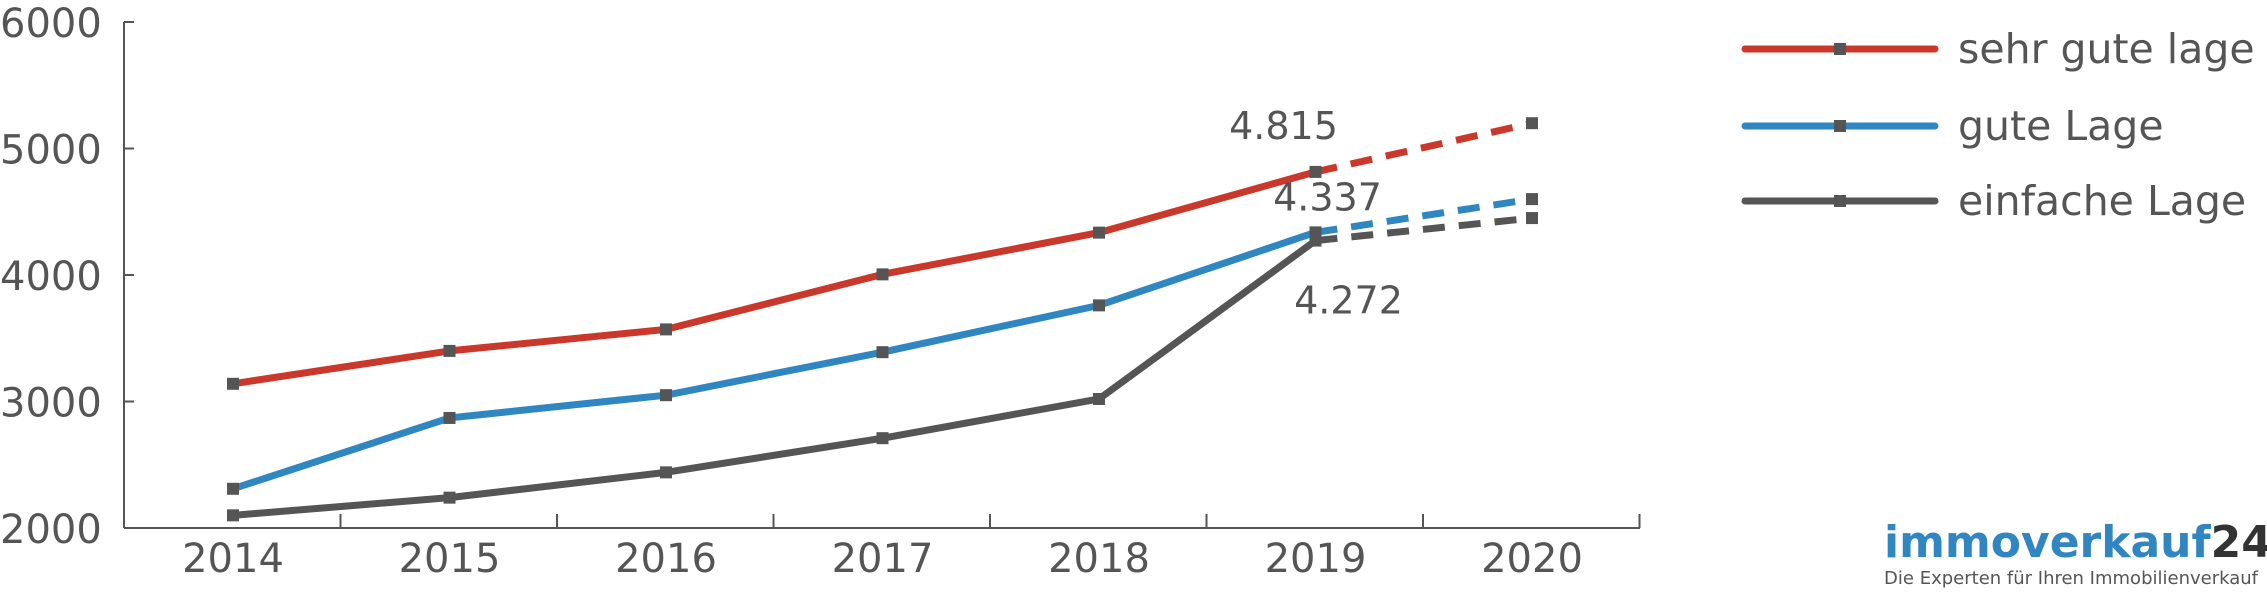 This screenshot has width=2267, height=611. Describe the element at coordinates (2106, 49) in the screenshot. I see `legend-label: sehr gute lage` at that location.